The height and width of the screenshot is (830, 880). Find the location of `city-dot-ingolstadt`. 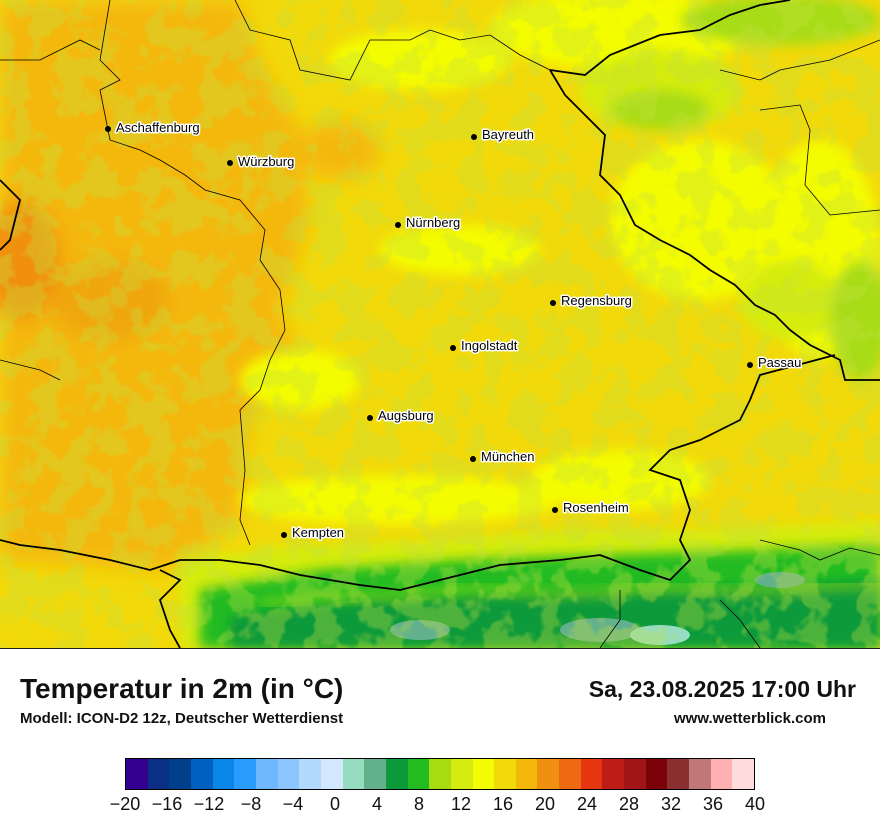

city-dot-ingolstadt is located at coordinates (453, 348).